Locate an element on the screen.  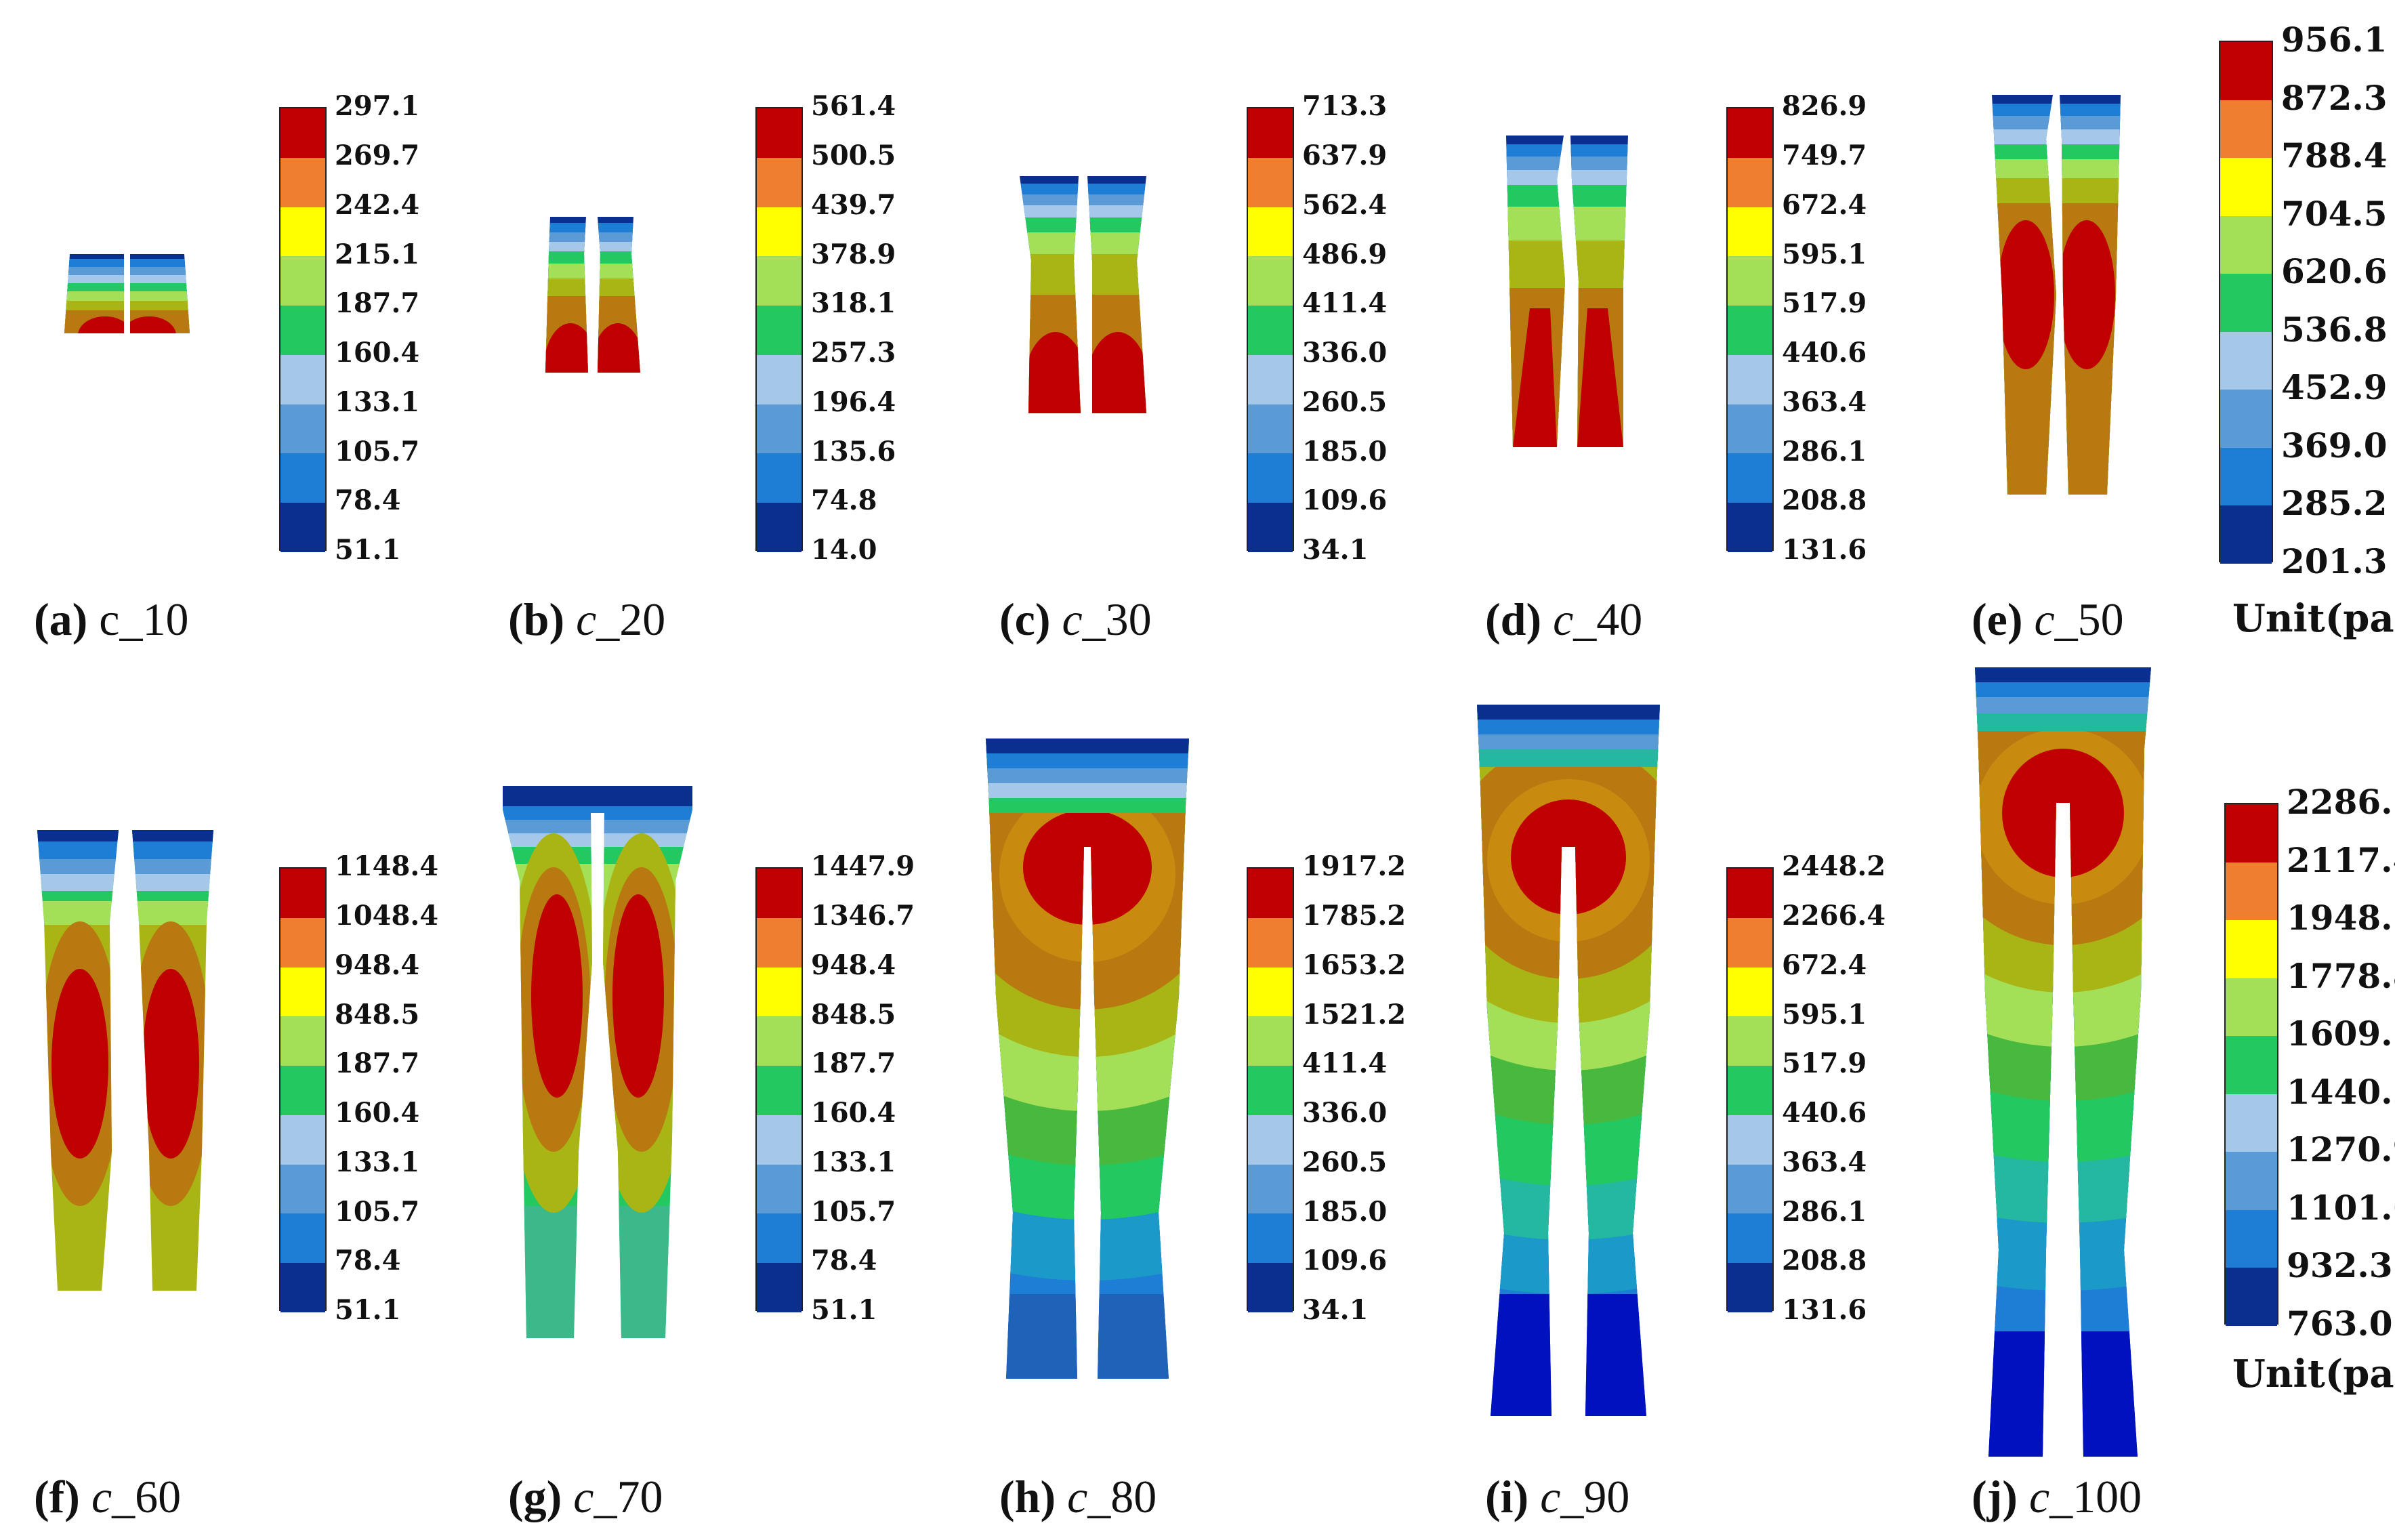
color-scale-tick-label: 411.4 is located at coordinates (1345, 1063).